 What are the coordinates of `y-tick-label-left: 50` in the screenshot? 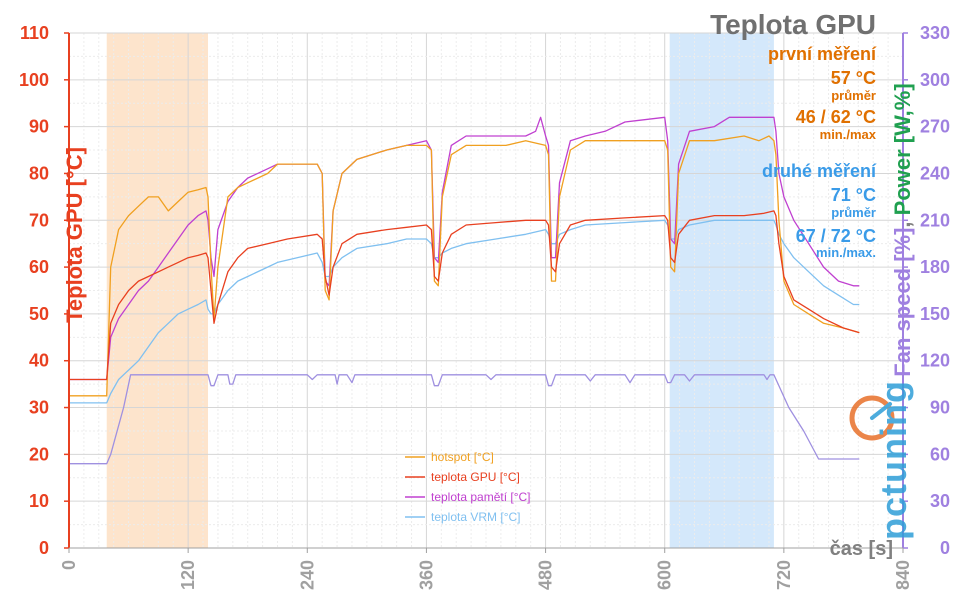 It's located at (39, 314).